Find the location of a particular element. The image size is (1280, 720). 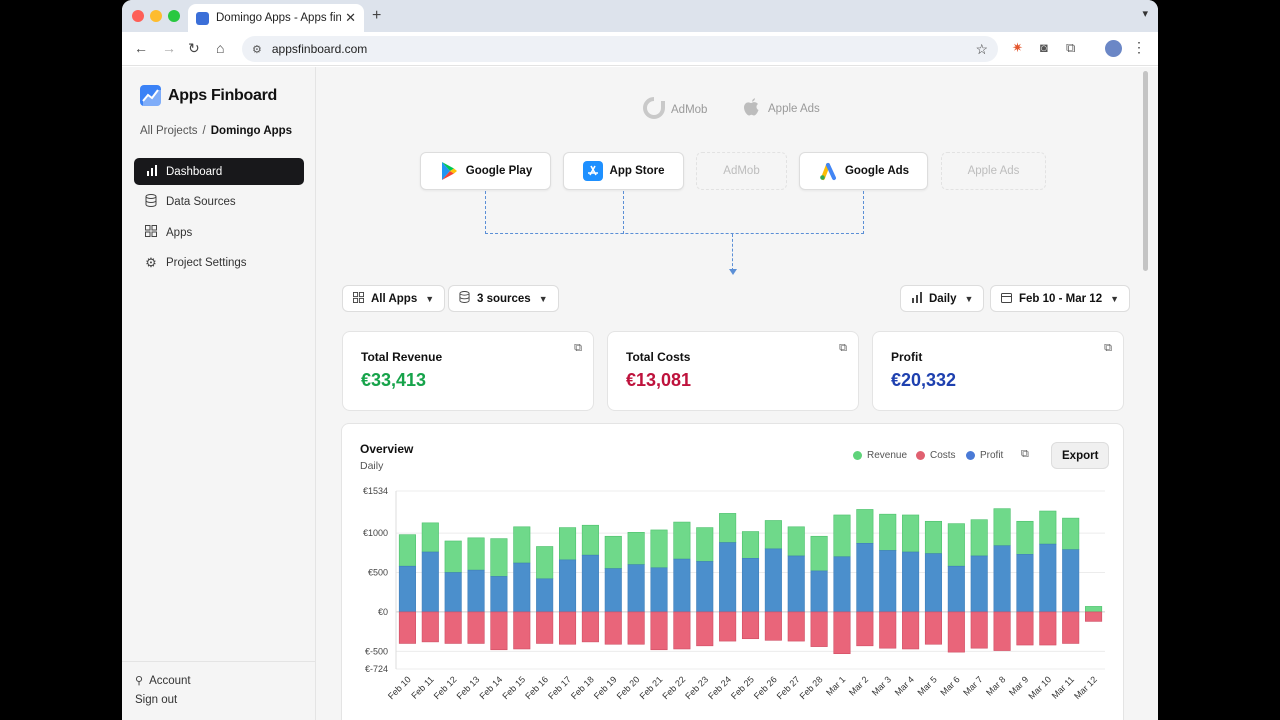

x-tick-label: Feb 26 is located at coordinates (765, 687).